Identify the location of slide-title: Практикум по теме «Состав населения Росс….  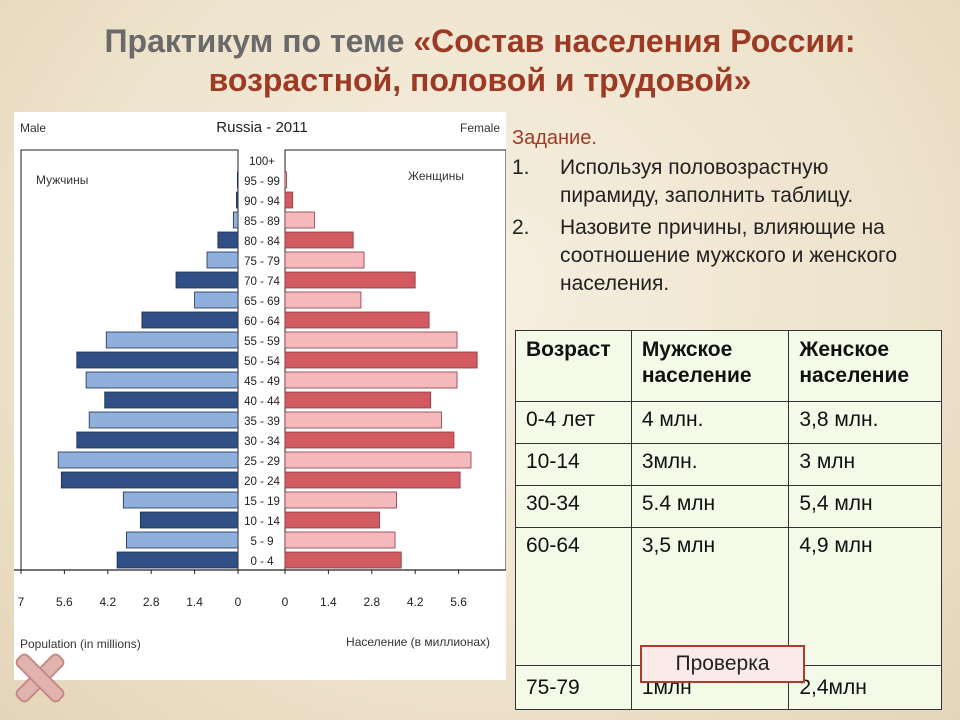
(480, 61).